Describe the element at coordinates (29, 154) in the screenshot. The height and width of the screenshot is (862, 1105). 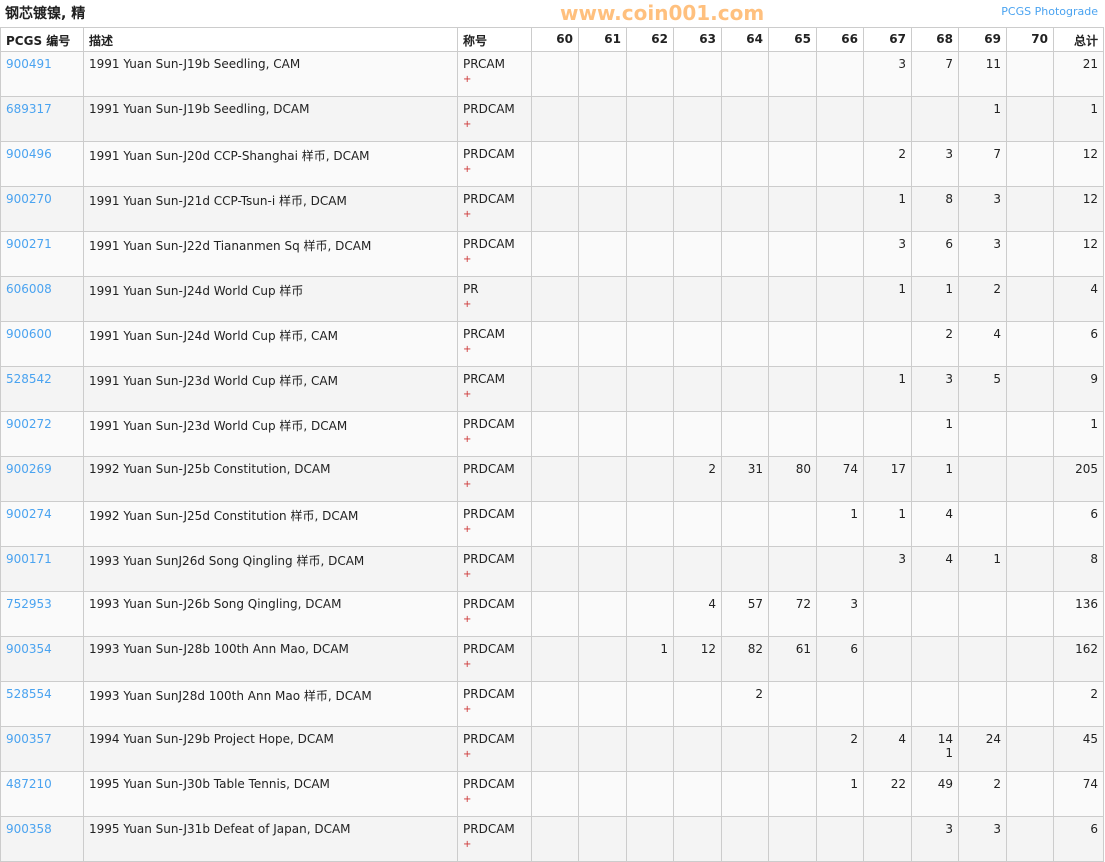
I see `pcgs-number-link: 900496` at that location.